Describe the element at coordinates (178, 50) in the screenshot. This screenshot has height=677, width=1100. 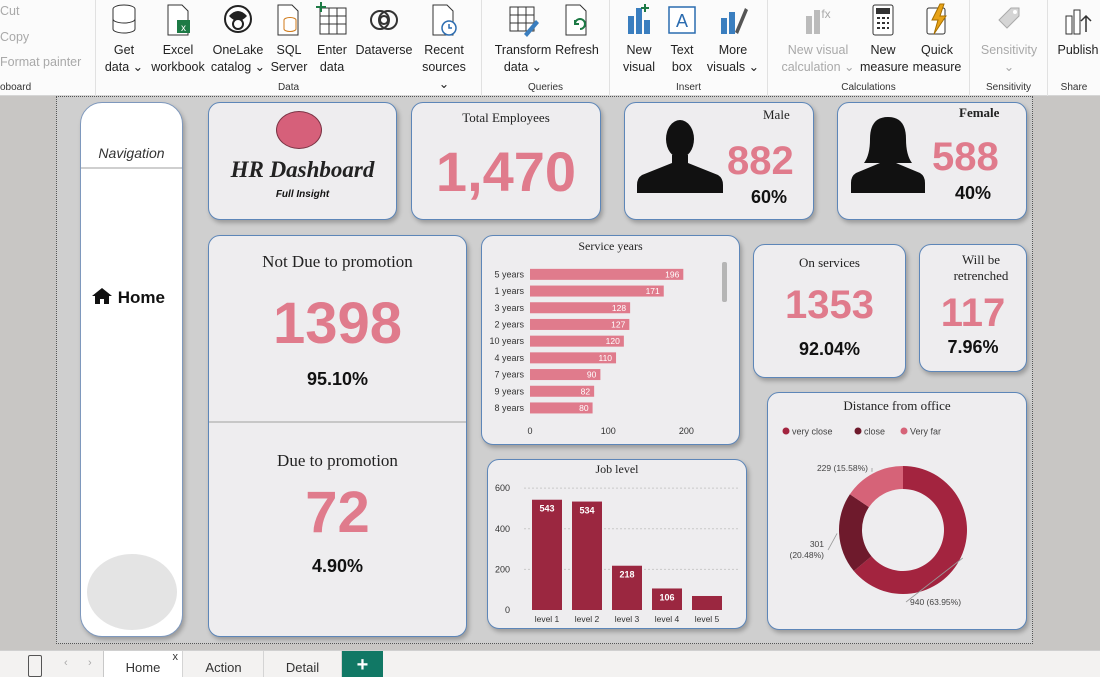
I see `excel-label: Excel` at that location.